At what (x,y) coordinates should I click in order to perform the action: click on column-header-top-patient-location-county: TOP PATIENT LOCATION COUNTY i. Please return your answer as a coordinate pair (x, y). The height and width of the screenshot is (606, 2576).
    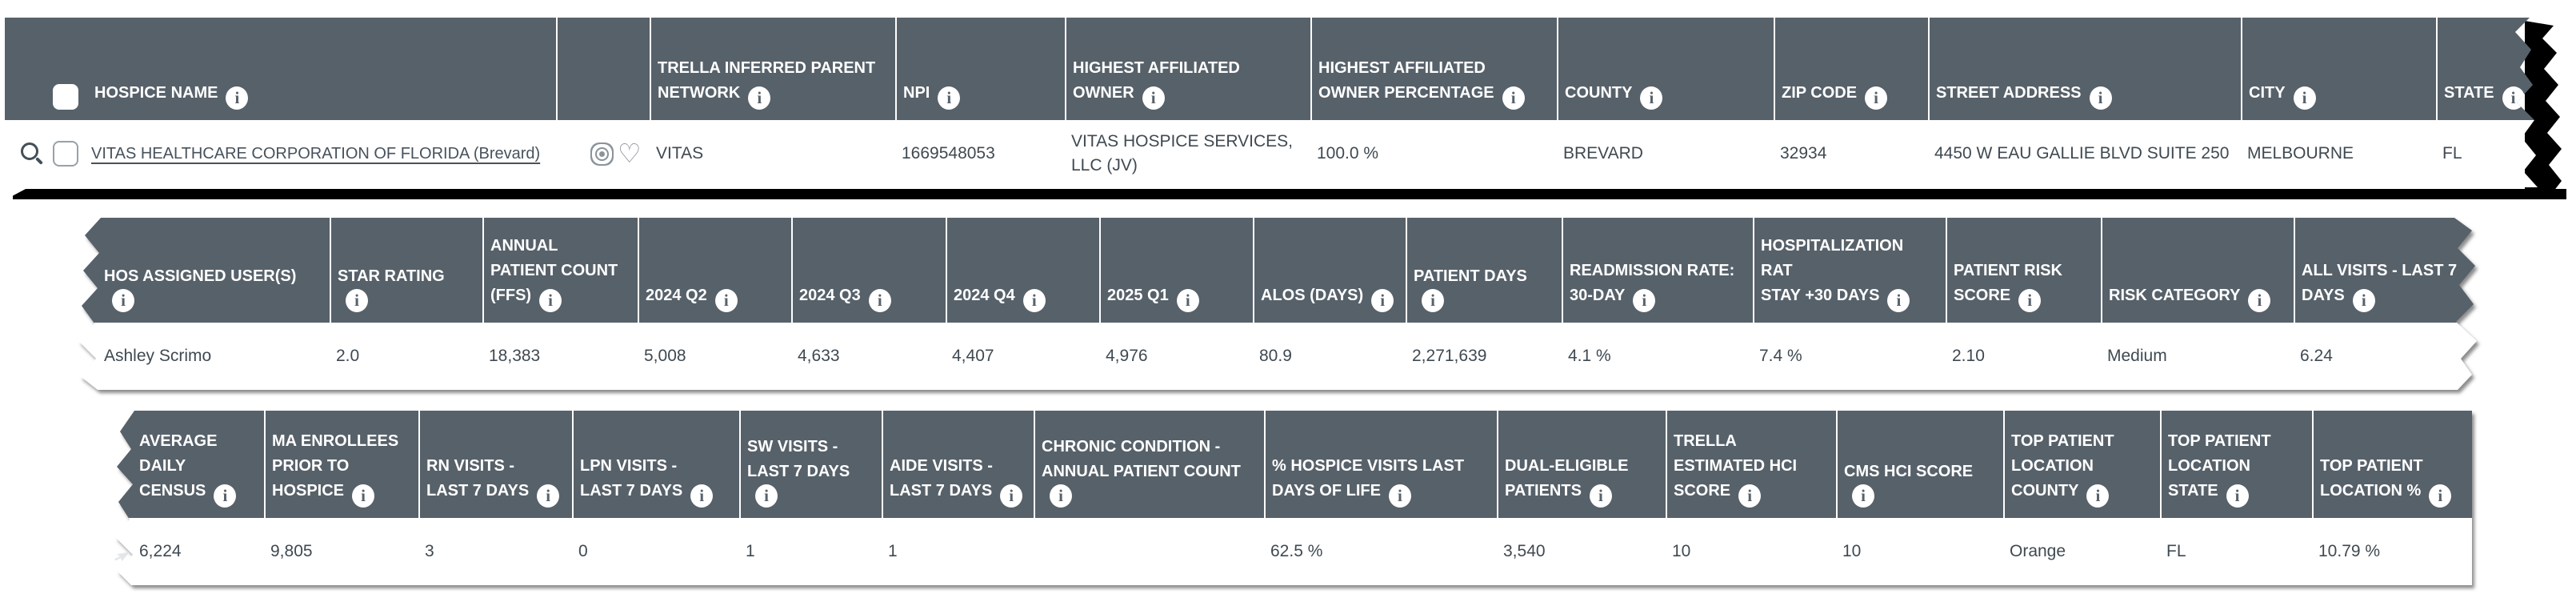
    Looking at the image, I should click on (2081, 465).